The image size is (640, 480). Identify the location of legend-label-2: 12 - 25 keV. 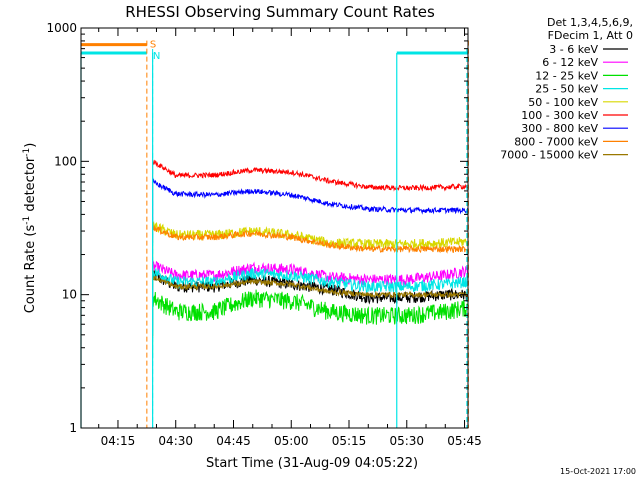
(566, 75).